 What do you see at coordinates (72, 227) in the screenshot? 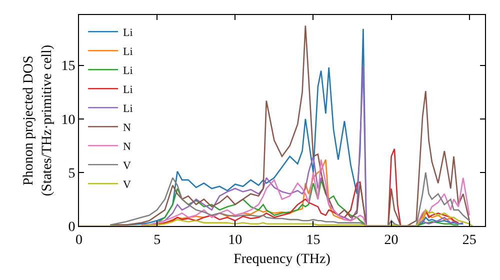
I see `y-tick-label: 0` at bounding box center [72, 227].